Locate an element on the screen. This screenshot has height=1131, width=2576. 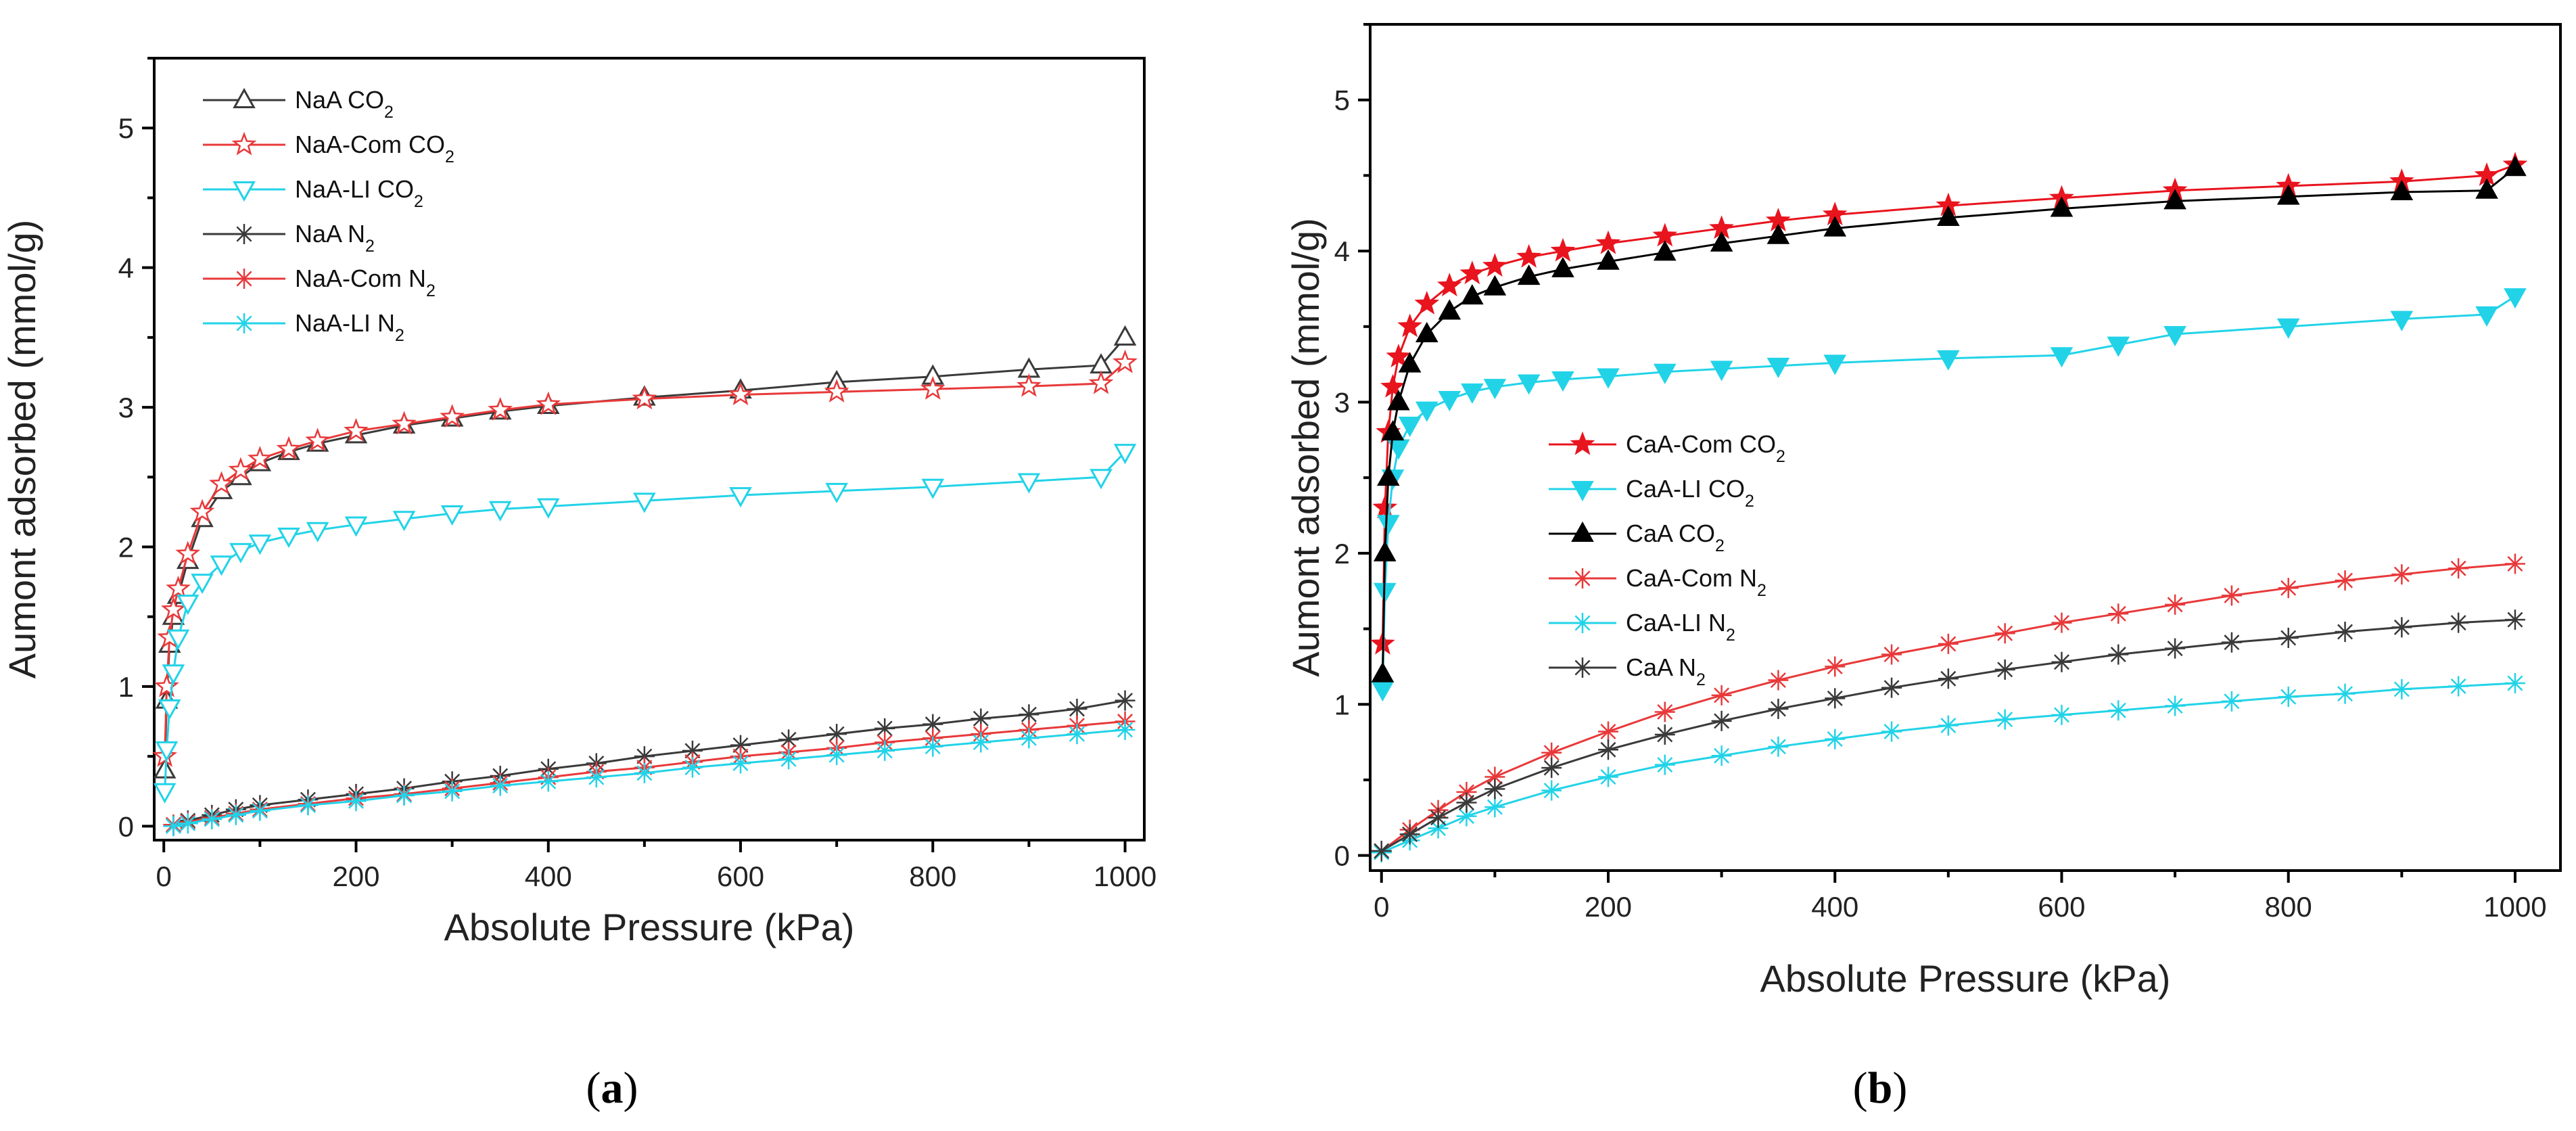
x-tick-label: 400 is located at coordinates (548, 876).